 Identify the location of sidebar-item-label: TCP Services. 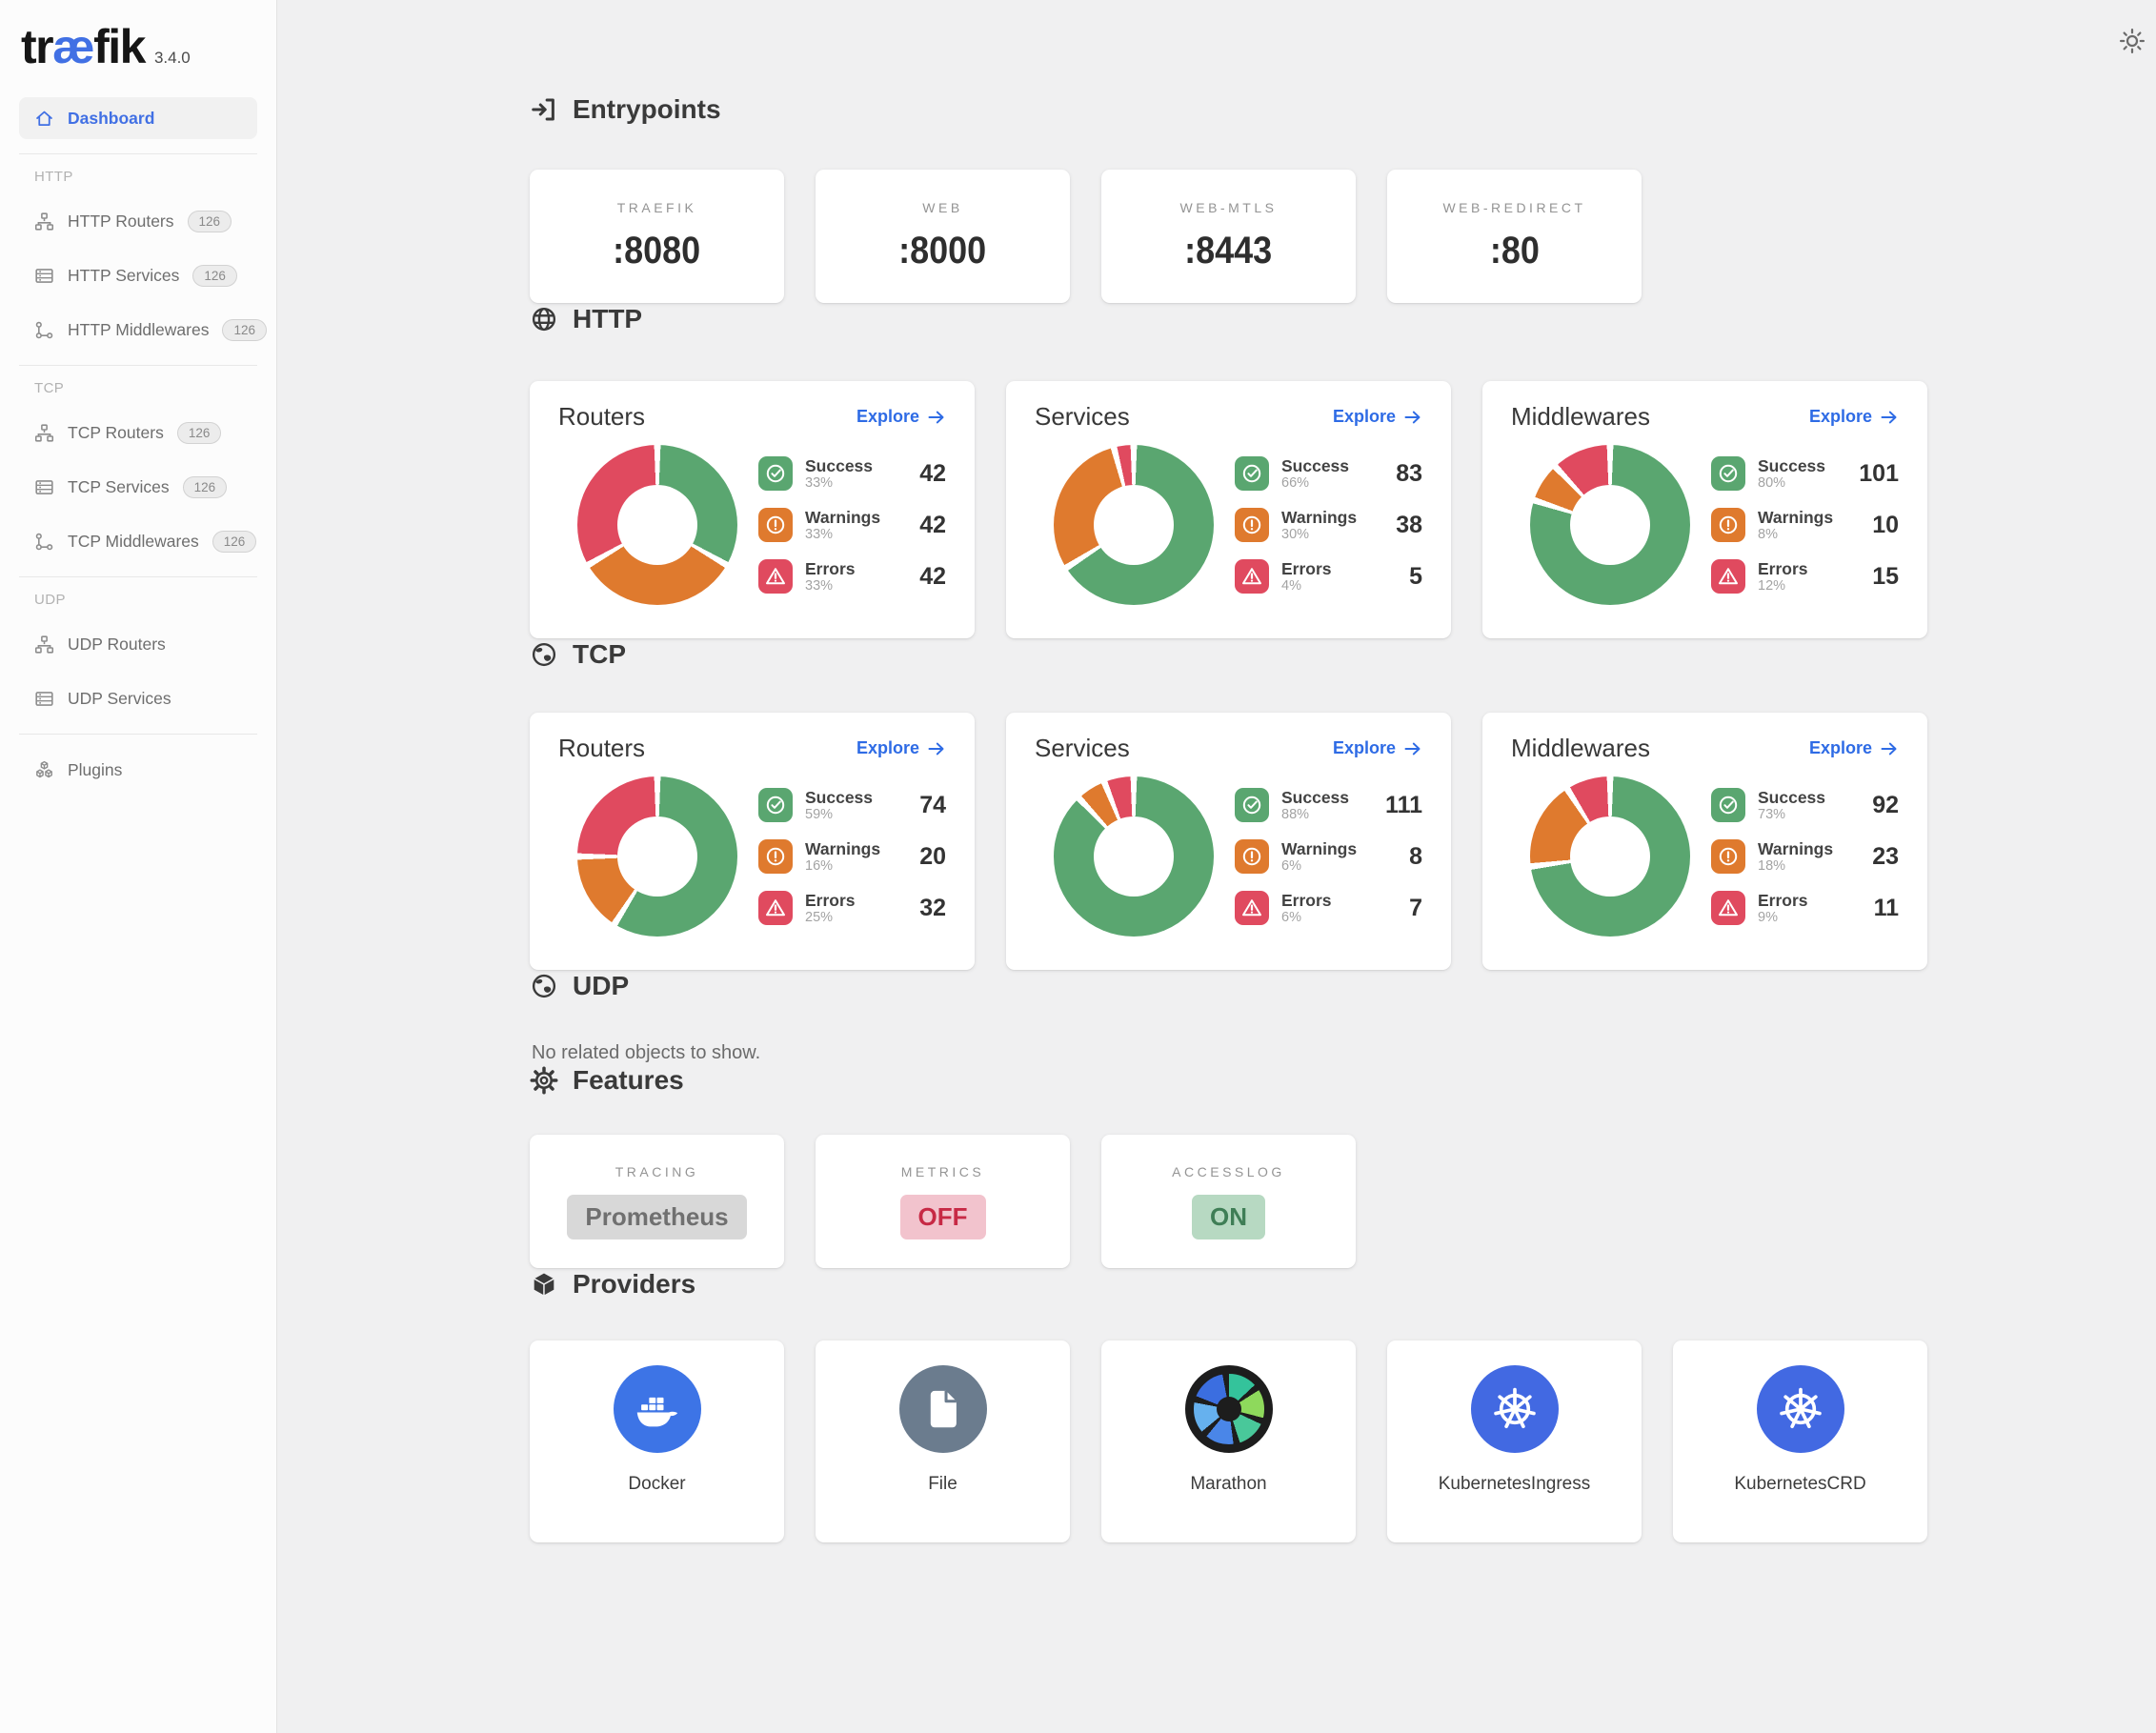
(119, 486).